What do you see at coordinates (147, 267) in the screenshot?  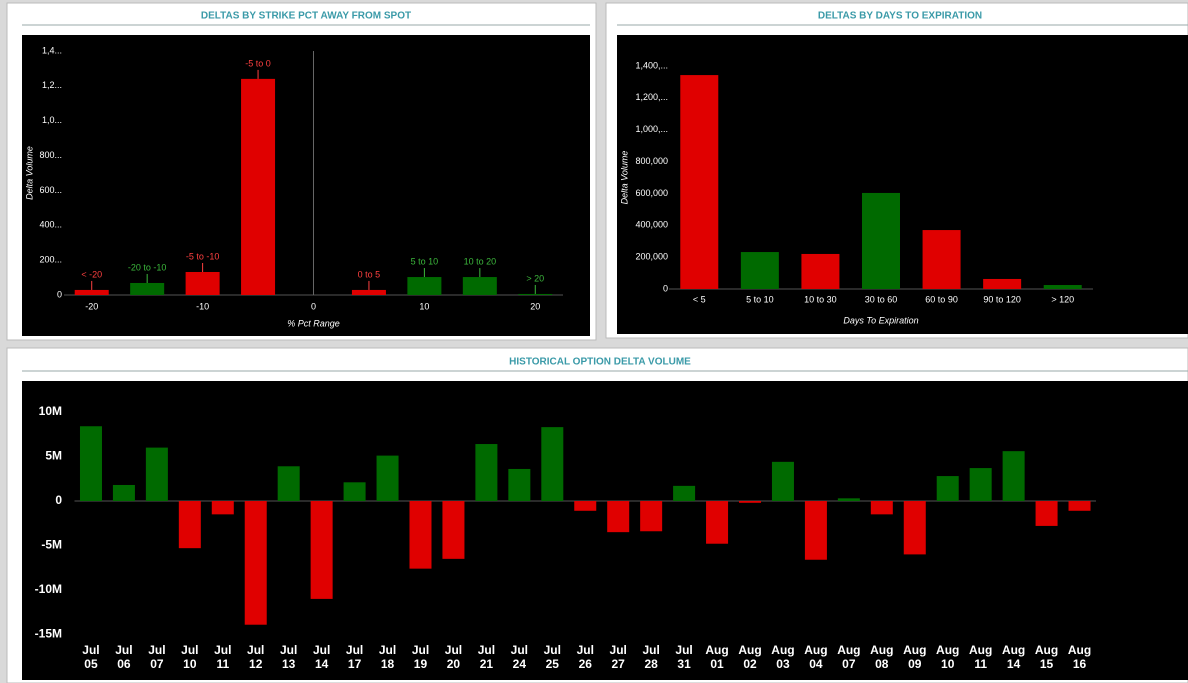 I see `bar-label: -20 to -10` at bounding box center [147, 267].